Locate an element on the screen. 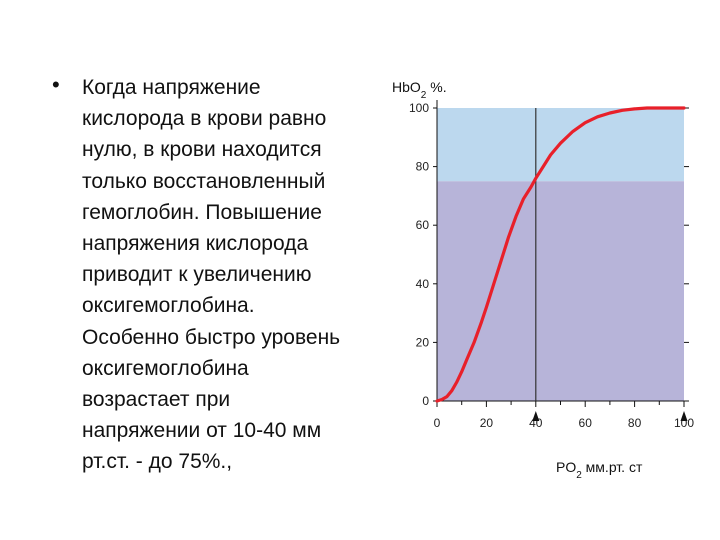  y-axis-title: HbO2 %. is located at coordinates (419, 90).